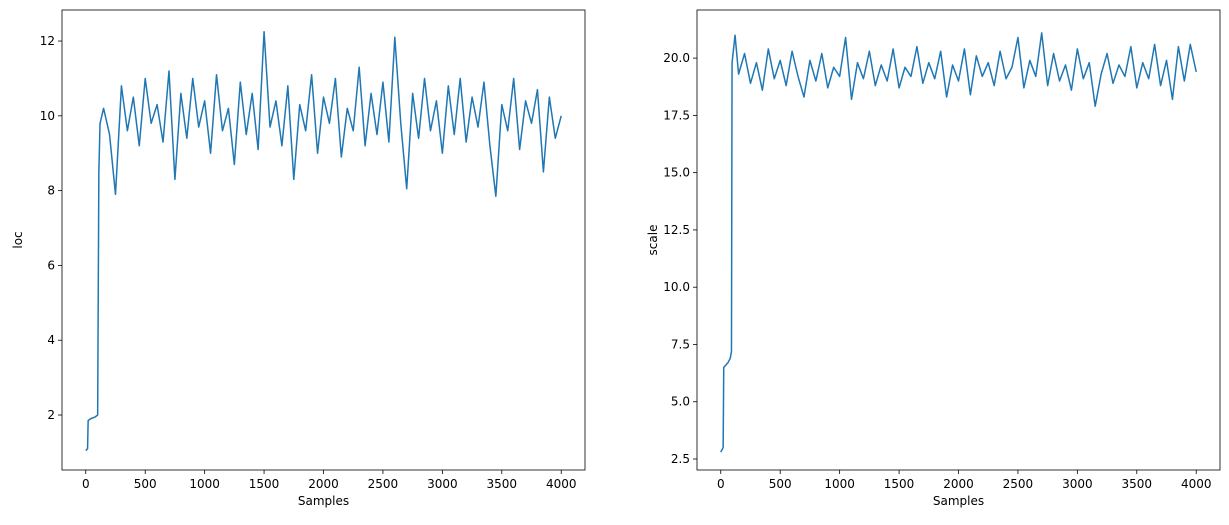 The height and width of the screenshot is (525, 1229). I want to click on y-tick-label: 12.5, so click(676, 230).